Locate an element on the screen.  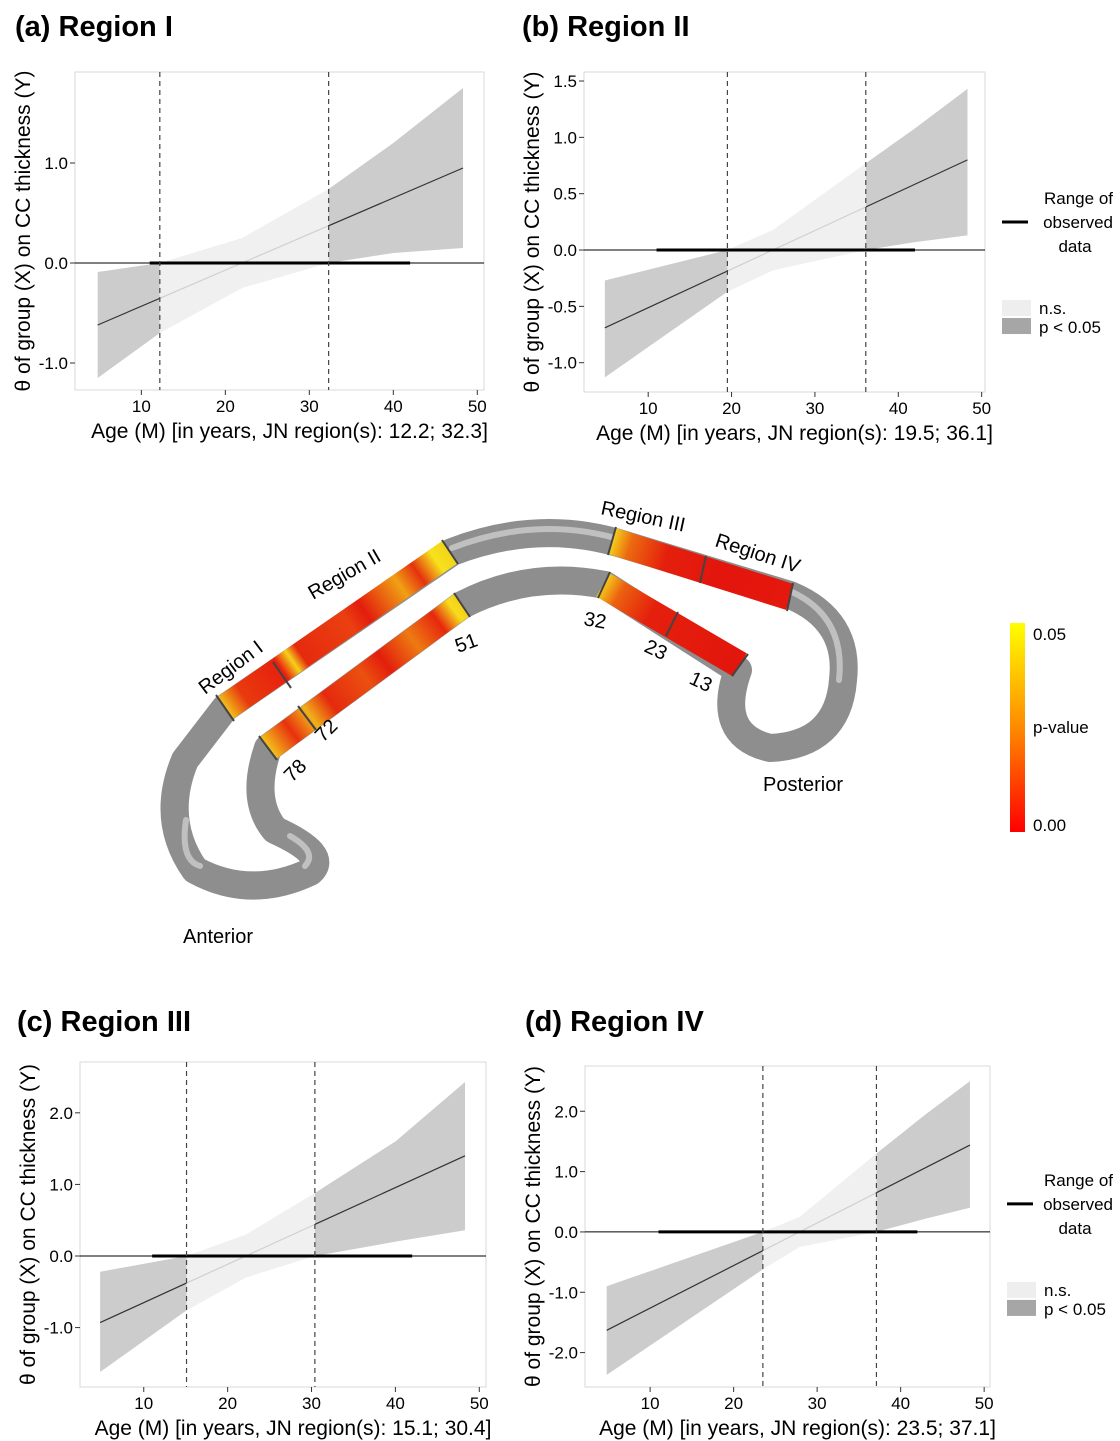
chart-title: (c) Region III is located at coordinates (104, 1022).